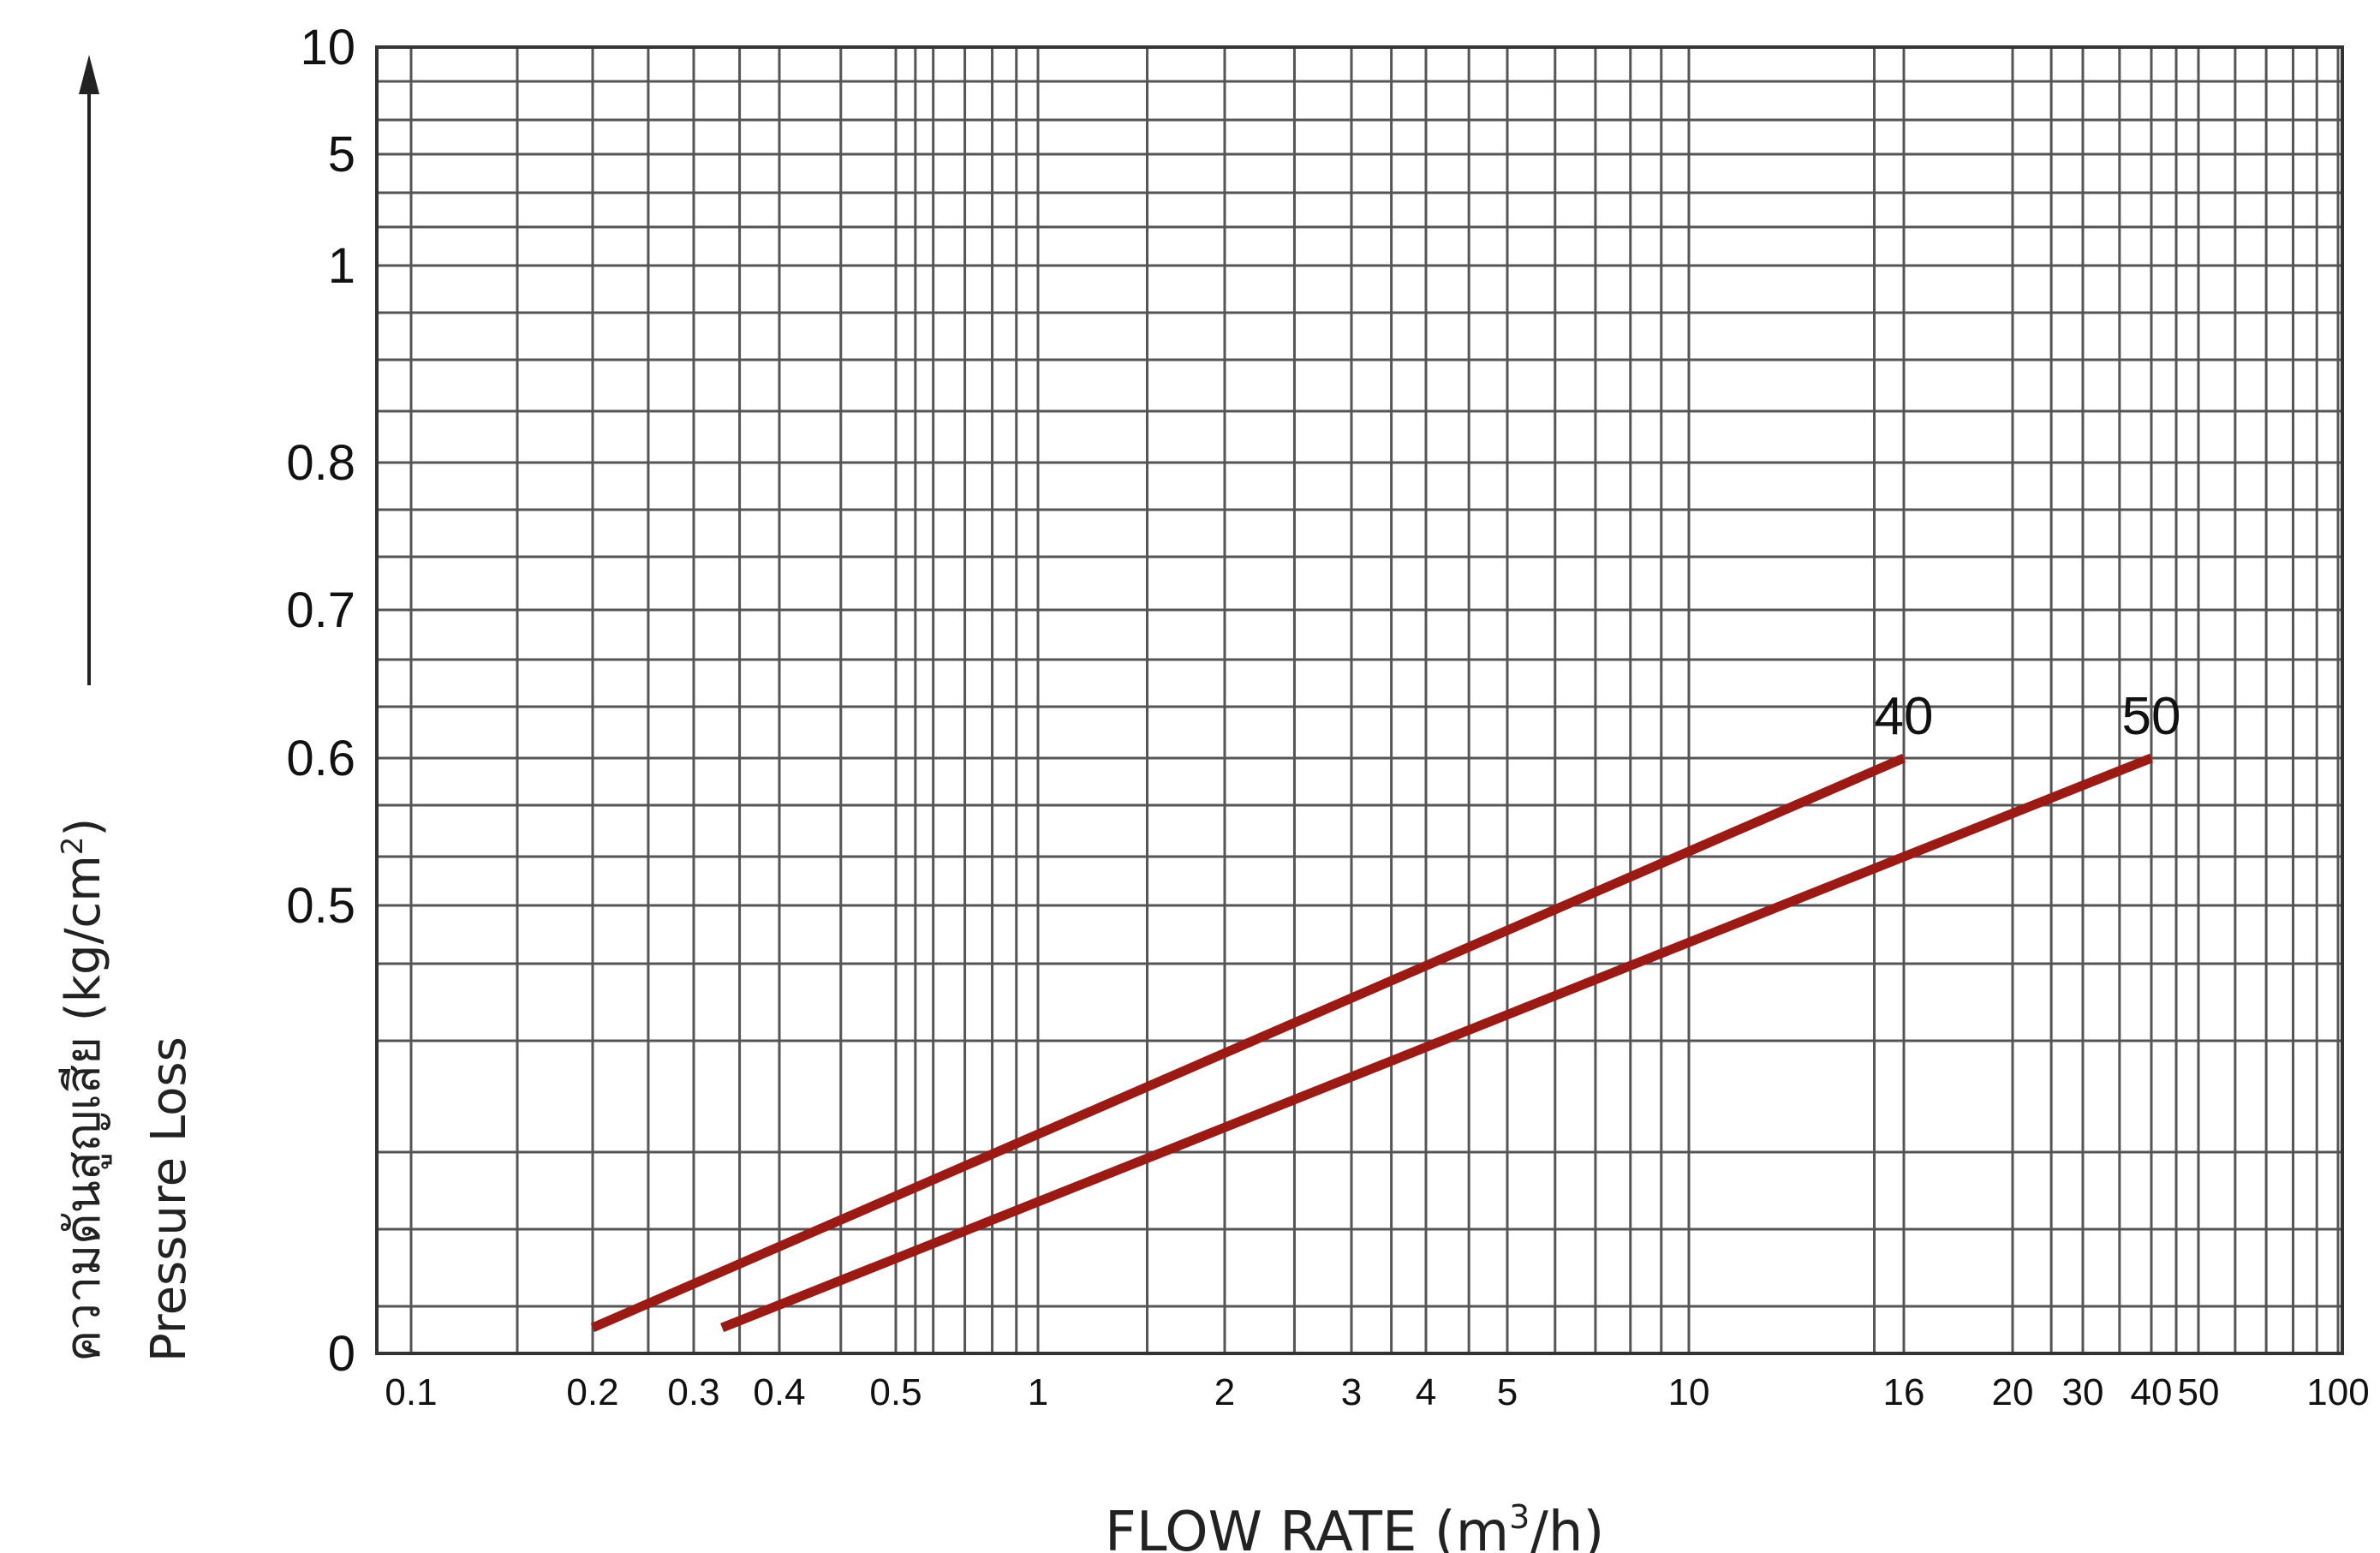 The width and height of the screenshot is (2380, 1553). I want to click on x-tick-label: 1, so click(1038, 1392).